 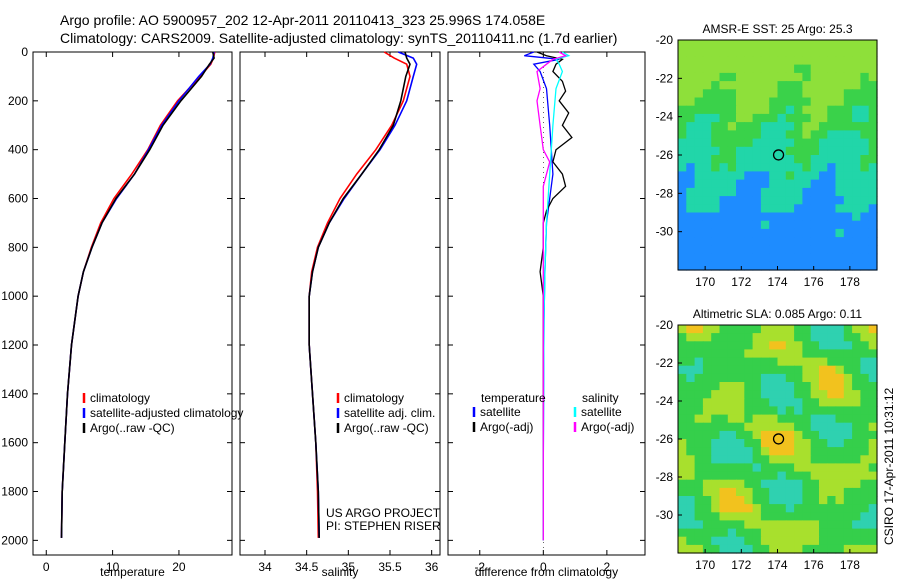 What do you see at coordinates (601, 412) in the screenshot?
I see `difference-legend-sal-0-label: satellite` at bounding box center [601, 412].